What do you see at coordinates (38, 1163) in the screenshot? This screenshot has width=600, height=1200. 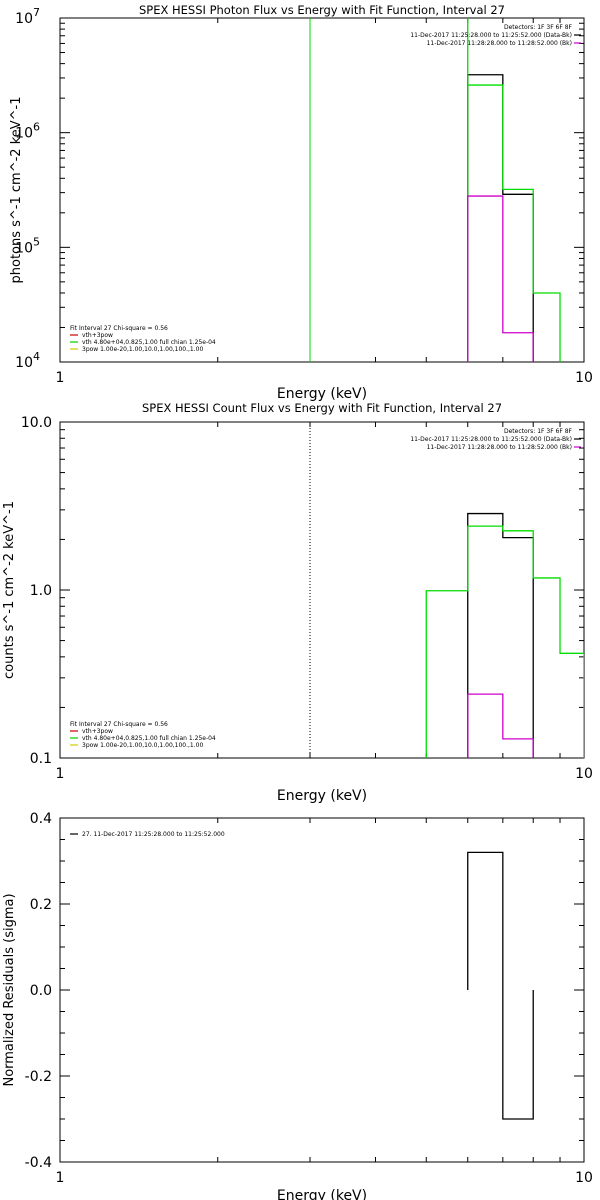 I see `y-tick-label: -0.4` at bounding box center [38, 1163].